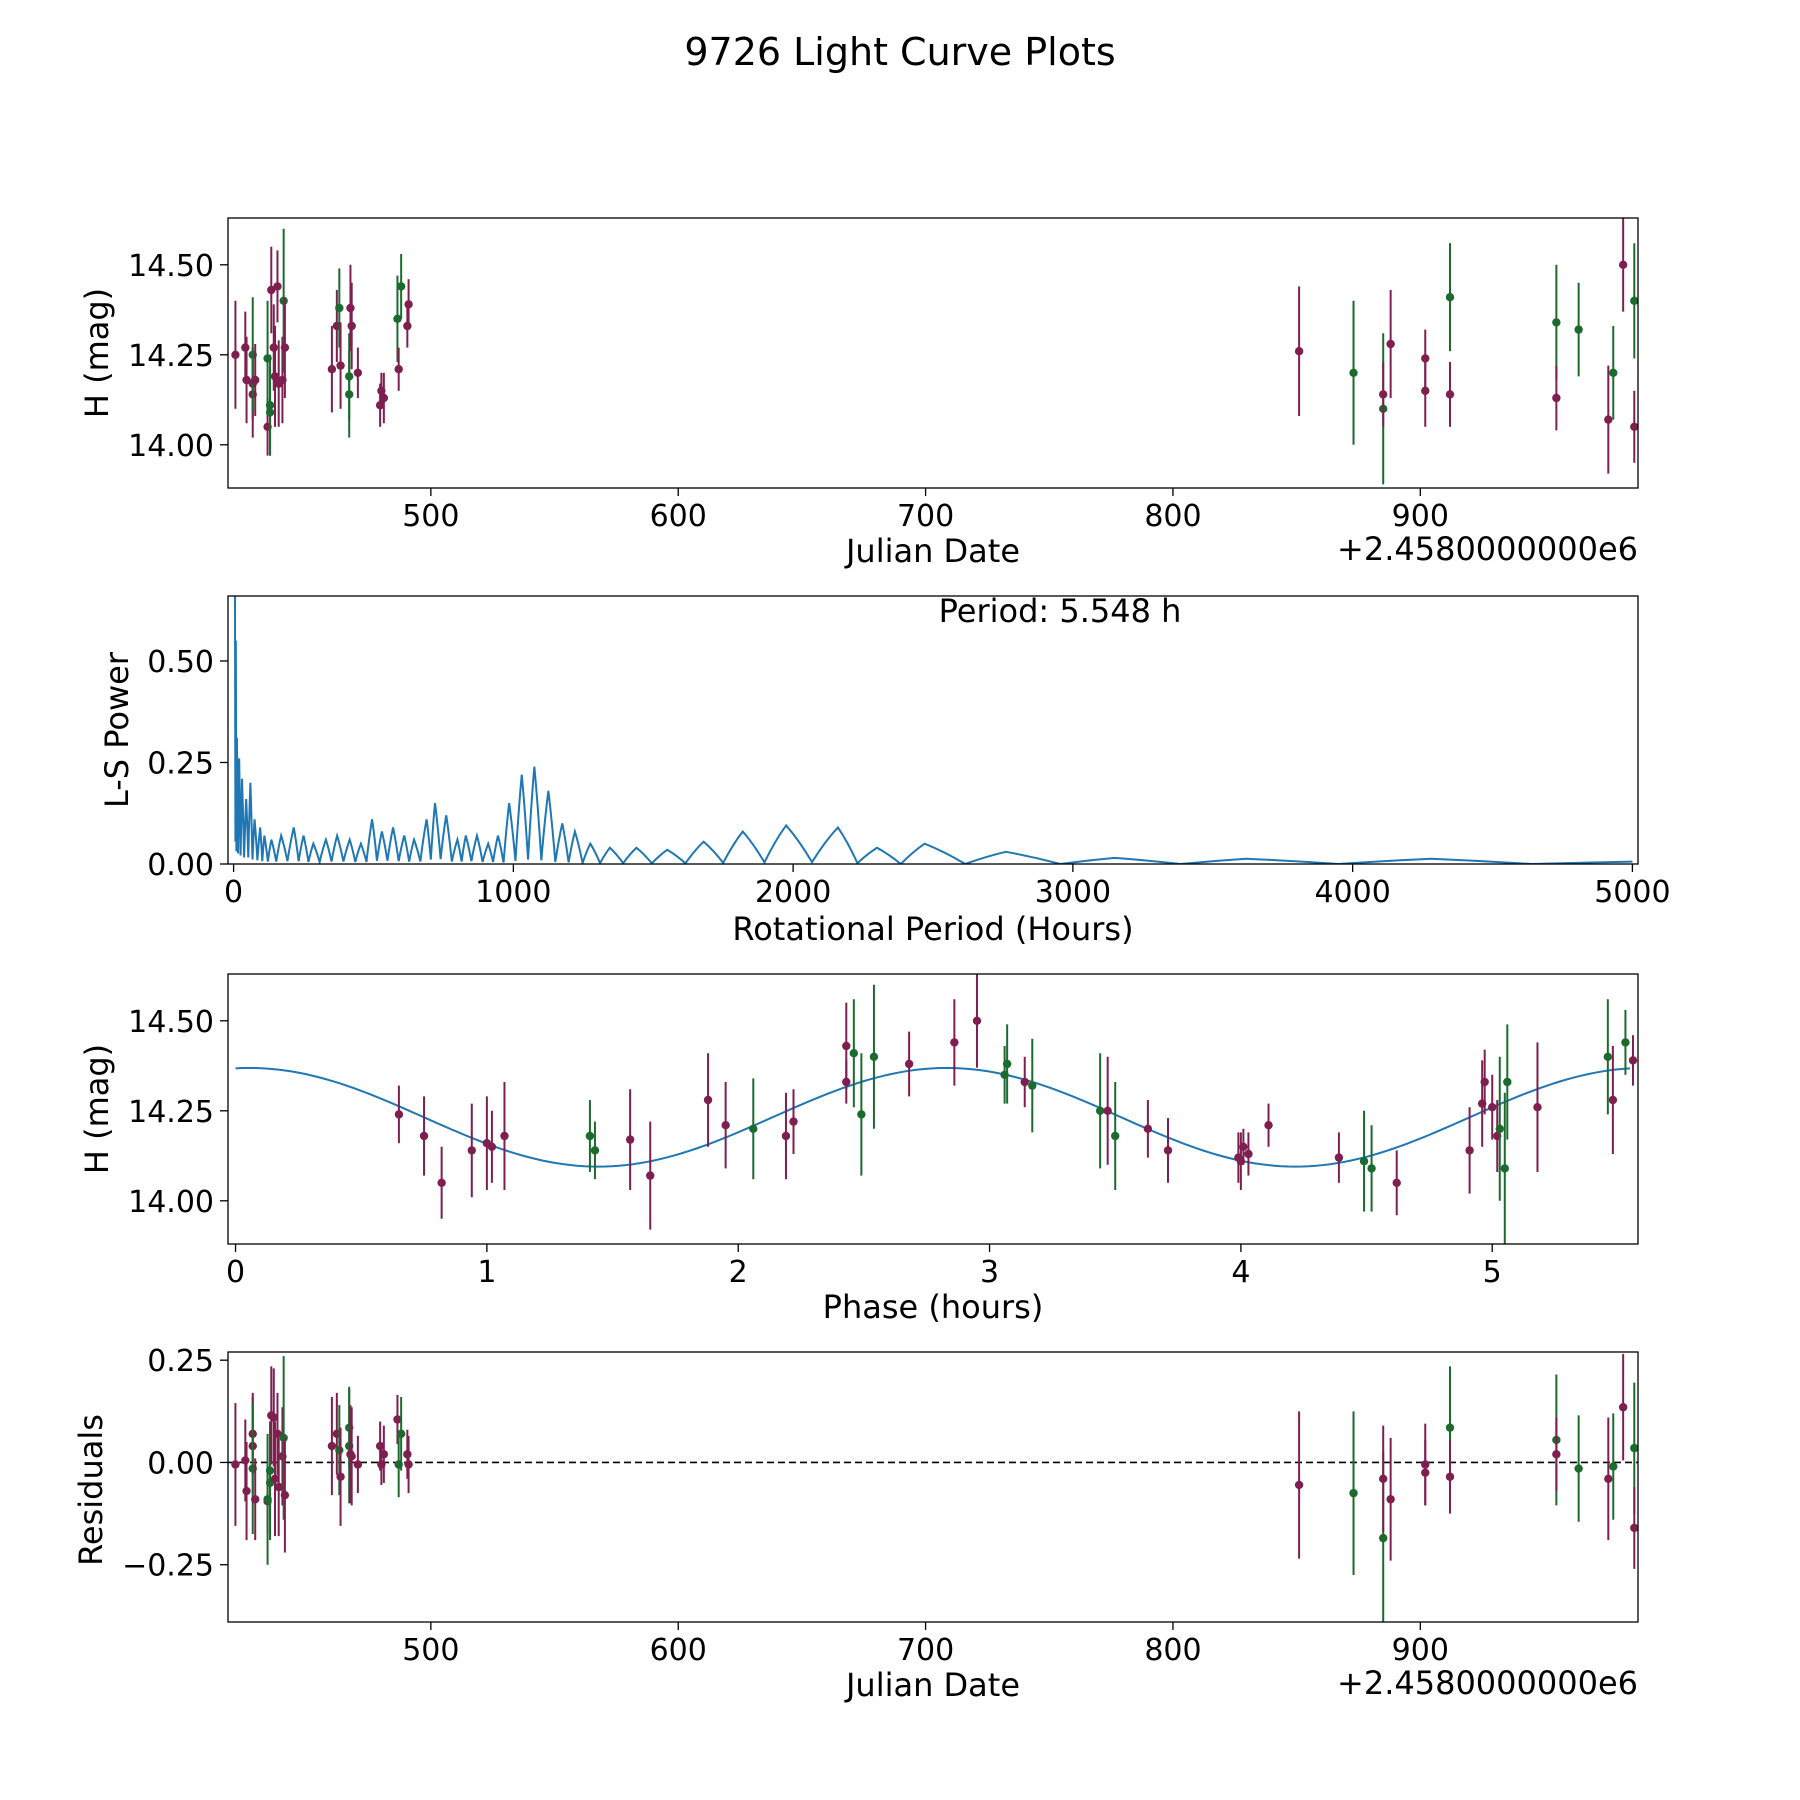  Describe the element at coordinates (233, 892) in the screenshot. I see `x-tick-label: 0` at that location.